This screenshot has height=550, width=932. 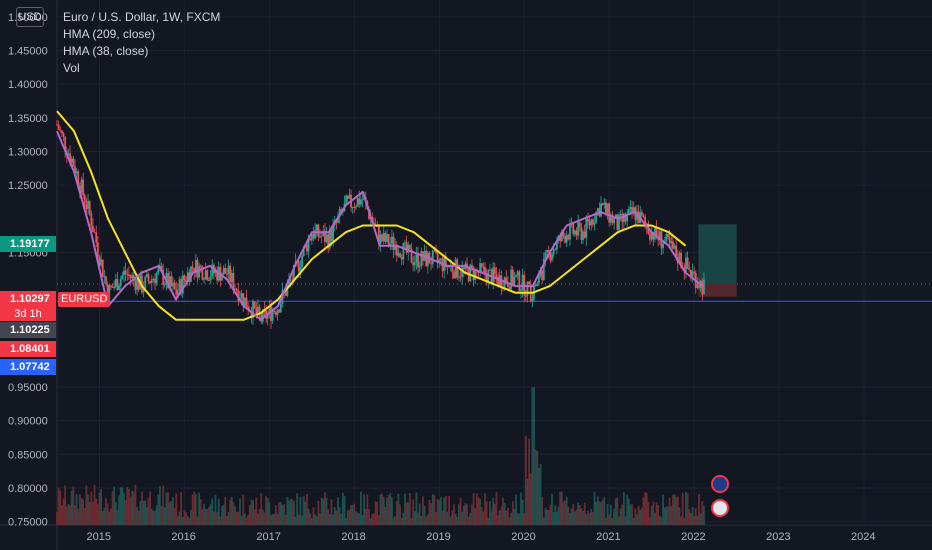 I want to click on indicator-hma-209: HMA (209, close), so click(x=109, y=34).